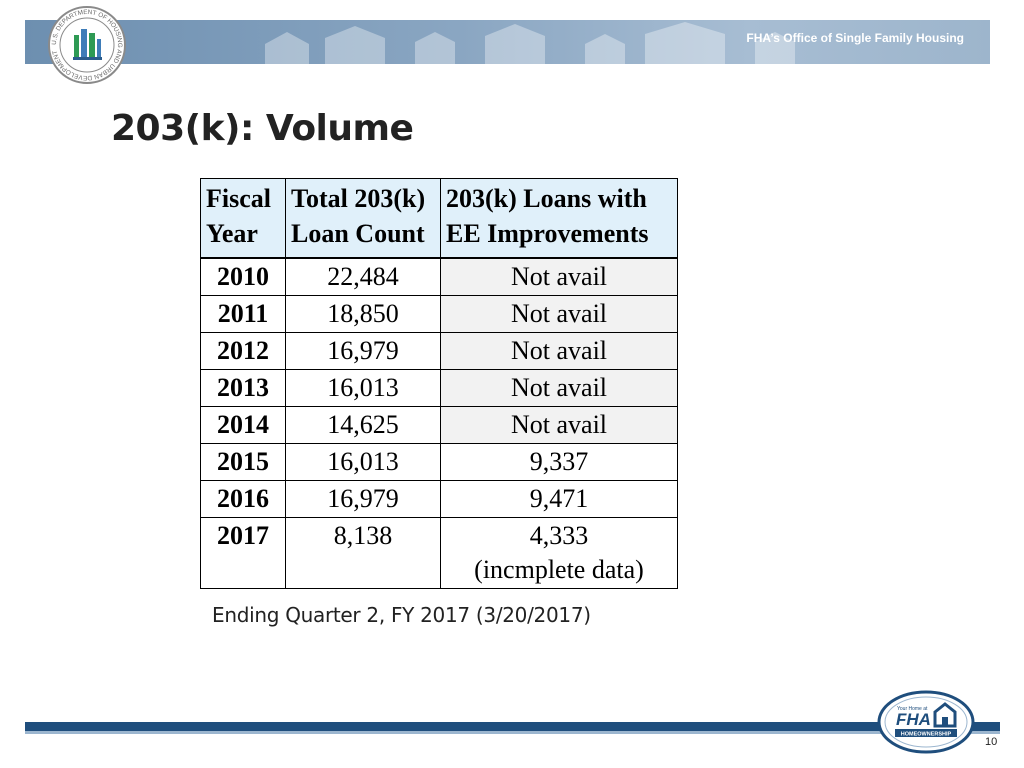  I want to click on ee-cell: 4,333 (incmplete data), so click(559, 553).